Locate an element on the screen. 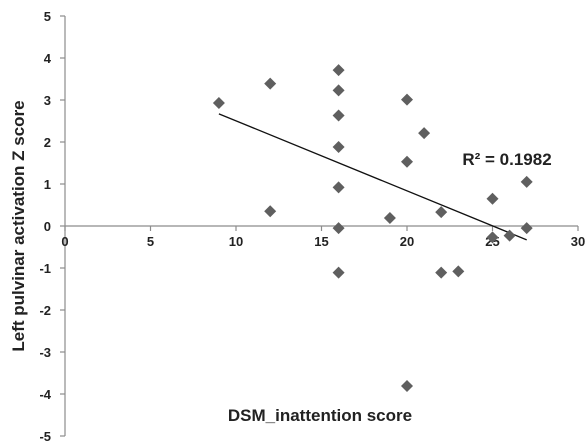  y-tick-label: -3 is located at coordinates (45, 352).